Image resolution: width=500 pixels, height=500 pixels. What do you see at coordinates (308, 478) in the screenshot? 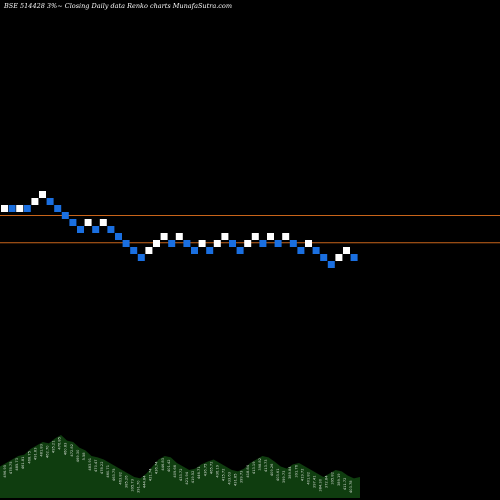
I see `volume-label: 401.82` at bounding box center [308, 478].